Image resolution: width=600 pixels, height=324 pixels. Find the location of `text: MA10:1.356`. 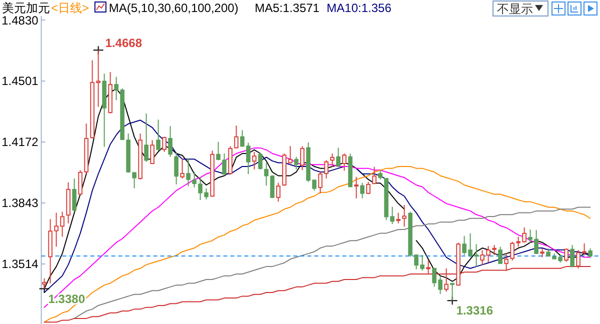

text: MA10:1.356 is located at coordinates (359, 8).